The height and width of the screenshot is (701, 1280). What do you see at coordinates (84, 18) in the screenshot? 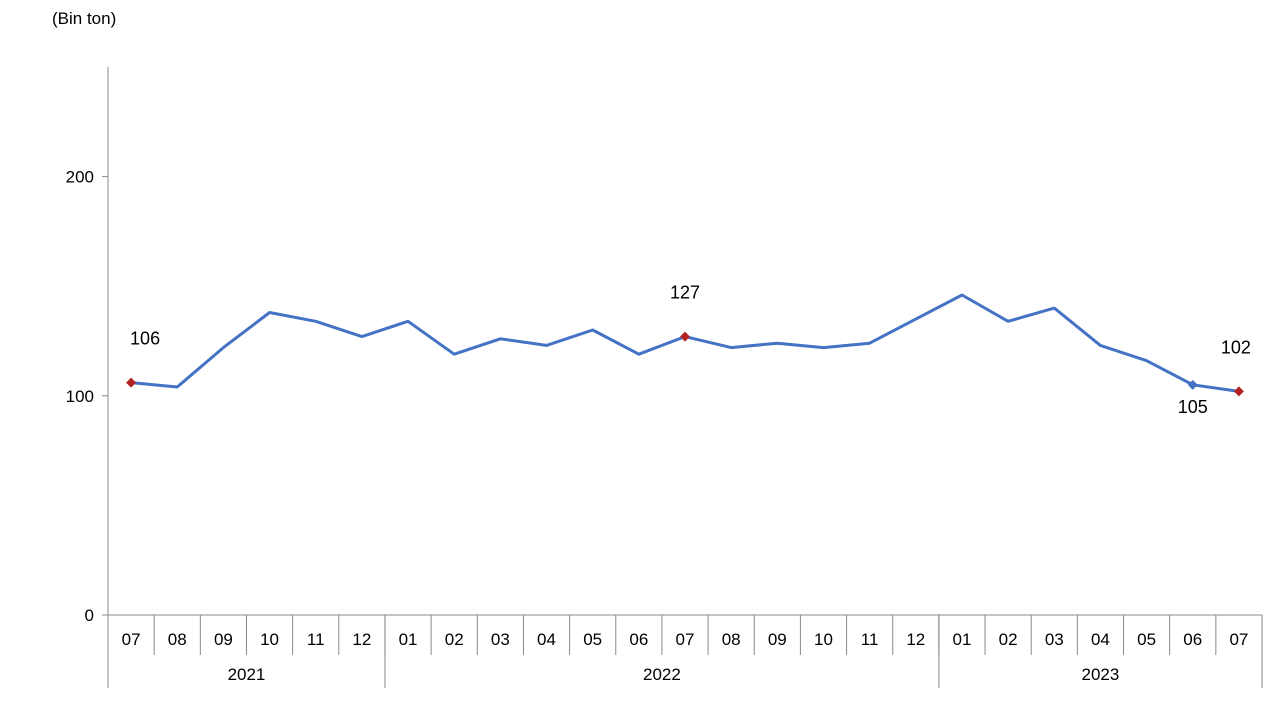
I see `y-unit-label: (Bin ton)` at bounding box center [84, 18].